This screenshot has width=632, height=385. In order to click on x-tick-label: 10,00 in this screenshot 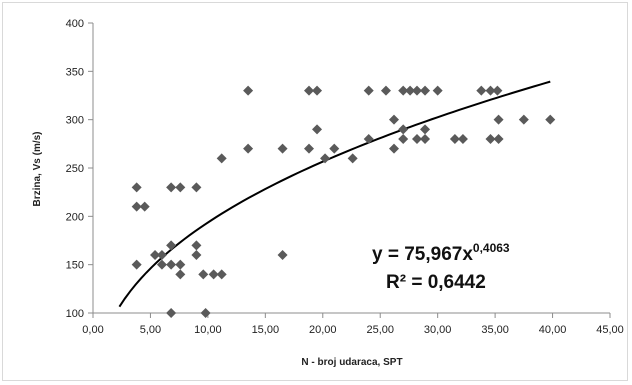, I will do `click(208, 330)`.